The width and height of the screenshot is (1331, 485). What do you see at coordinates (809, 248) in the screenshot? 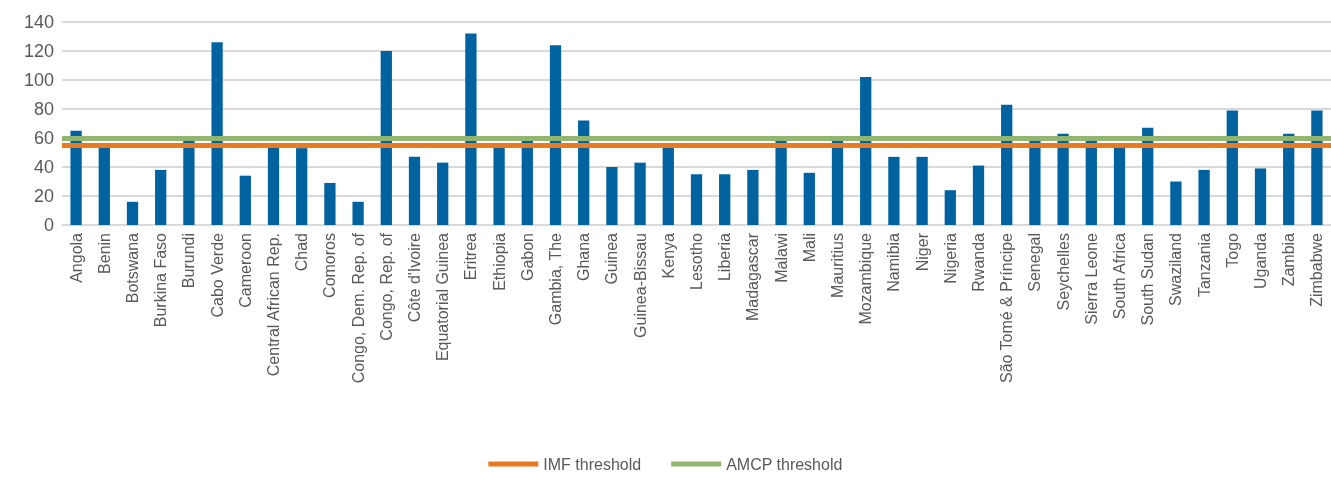
I see `x-tick-label: Mali` at bounding box center [809, 248].